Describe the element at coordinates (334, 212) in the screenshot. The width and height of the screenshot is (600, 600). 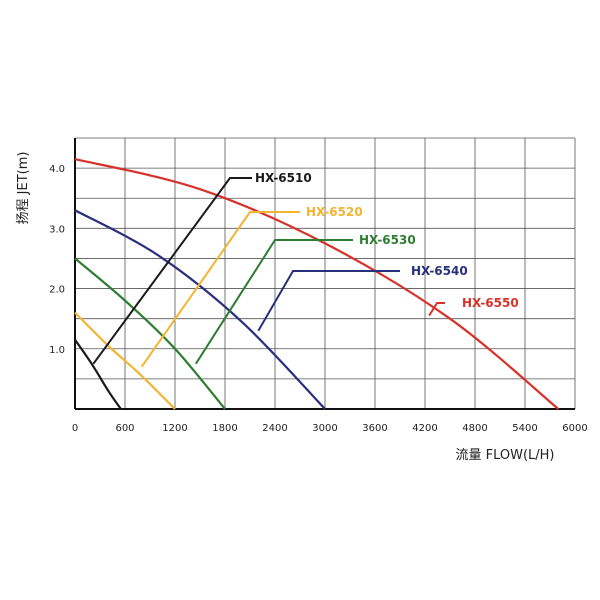
I see `callout-label-hx-6520: HX-6520` at that location.